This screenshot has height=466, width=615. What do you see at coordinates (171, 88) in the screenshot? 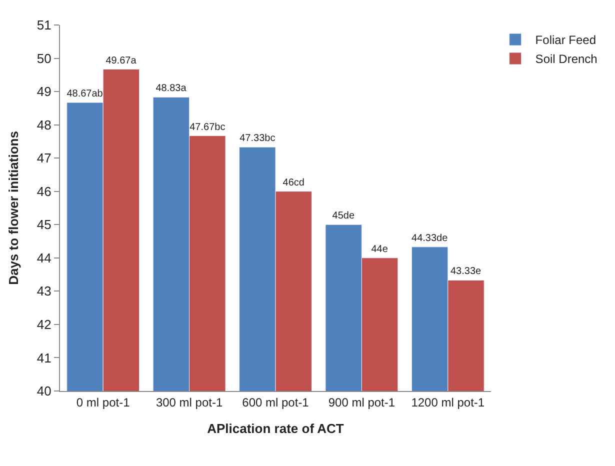
I see `data-label: 48.83a` at bounding box center [171, 88].